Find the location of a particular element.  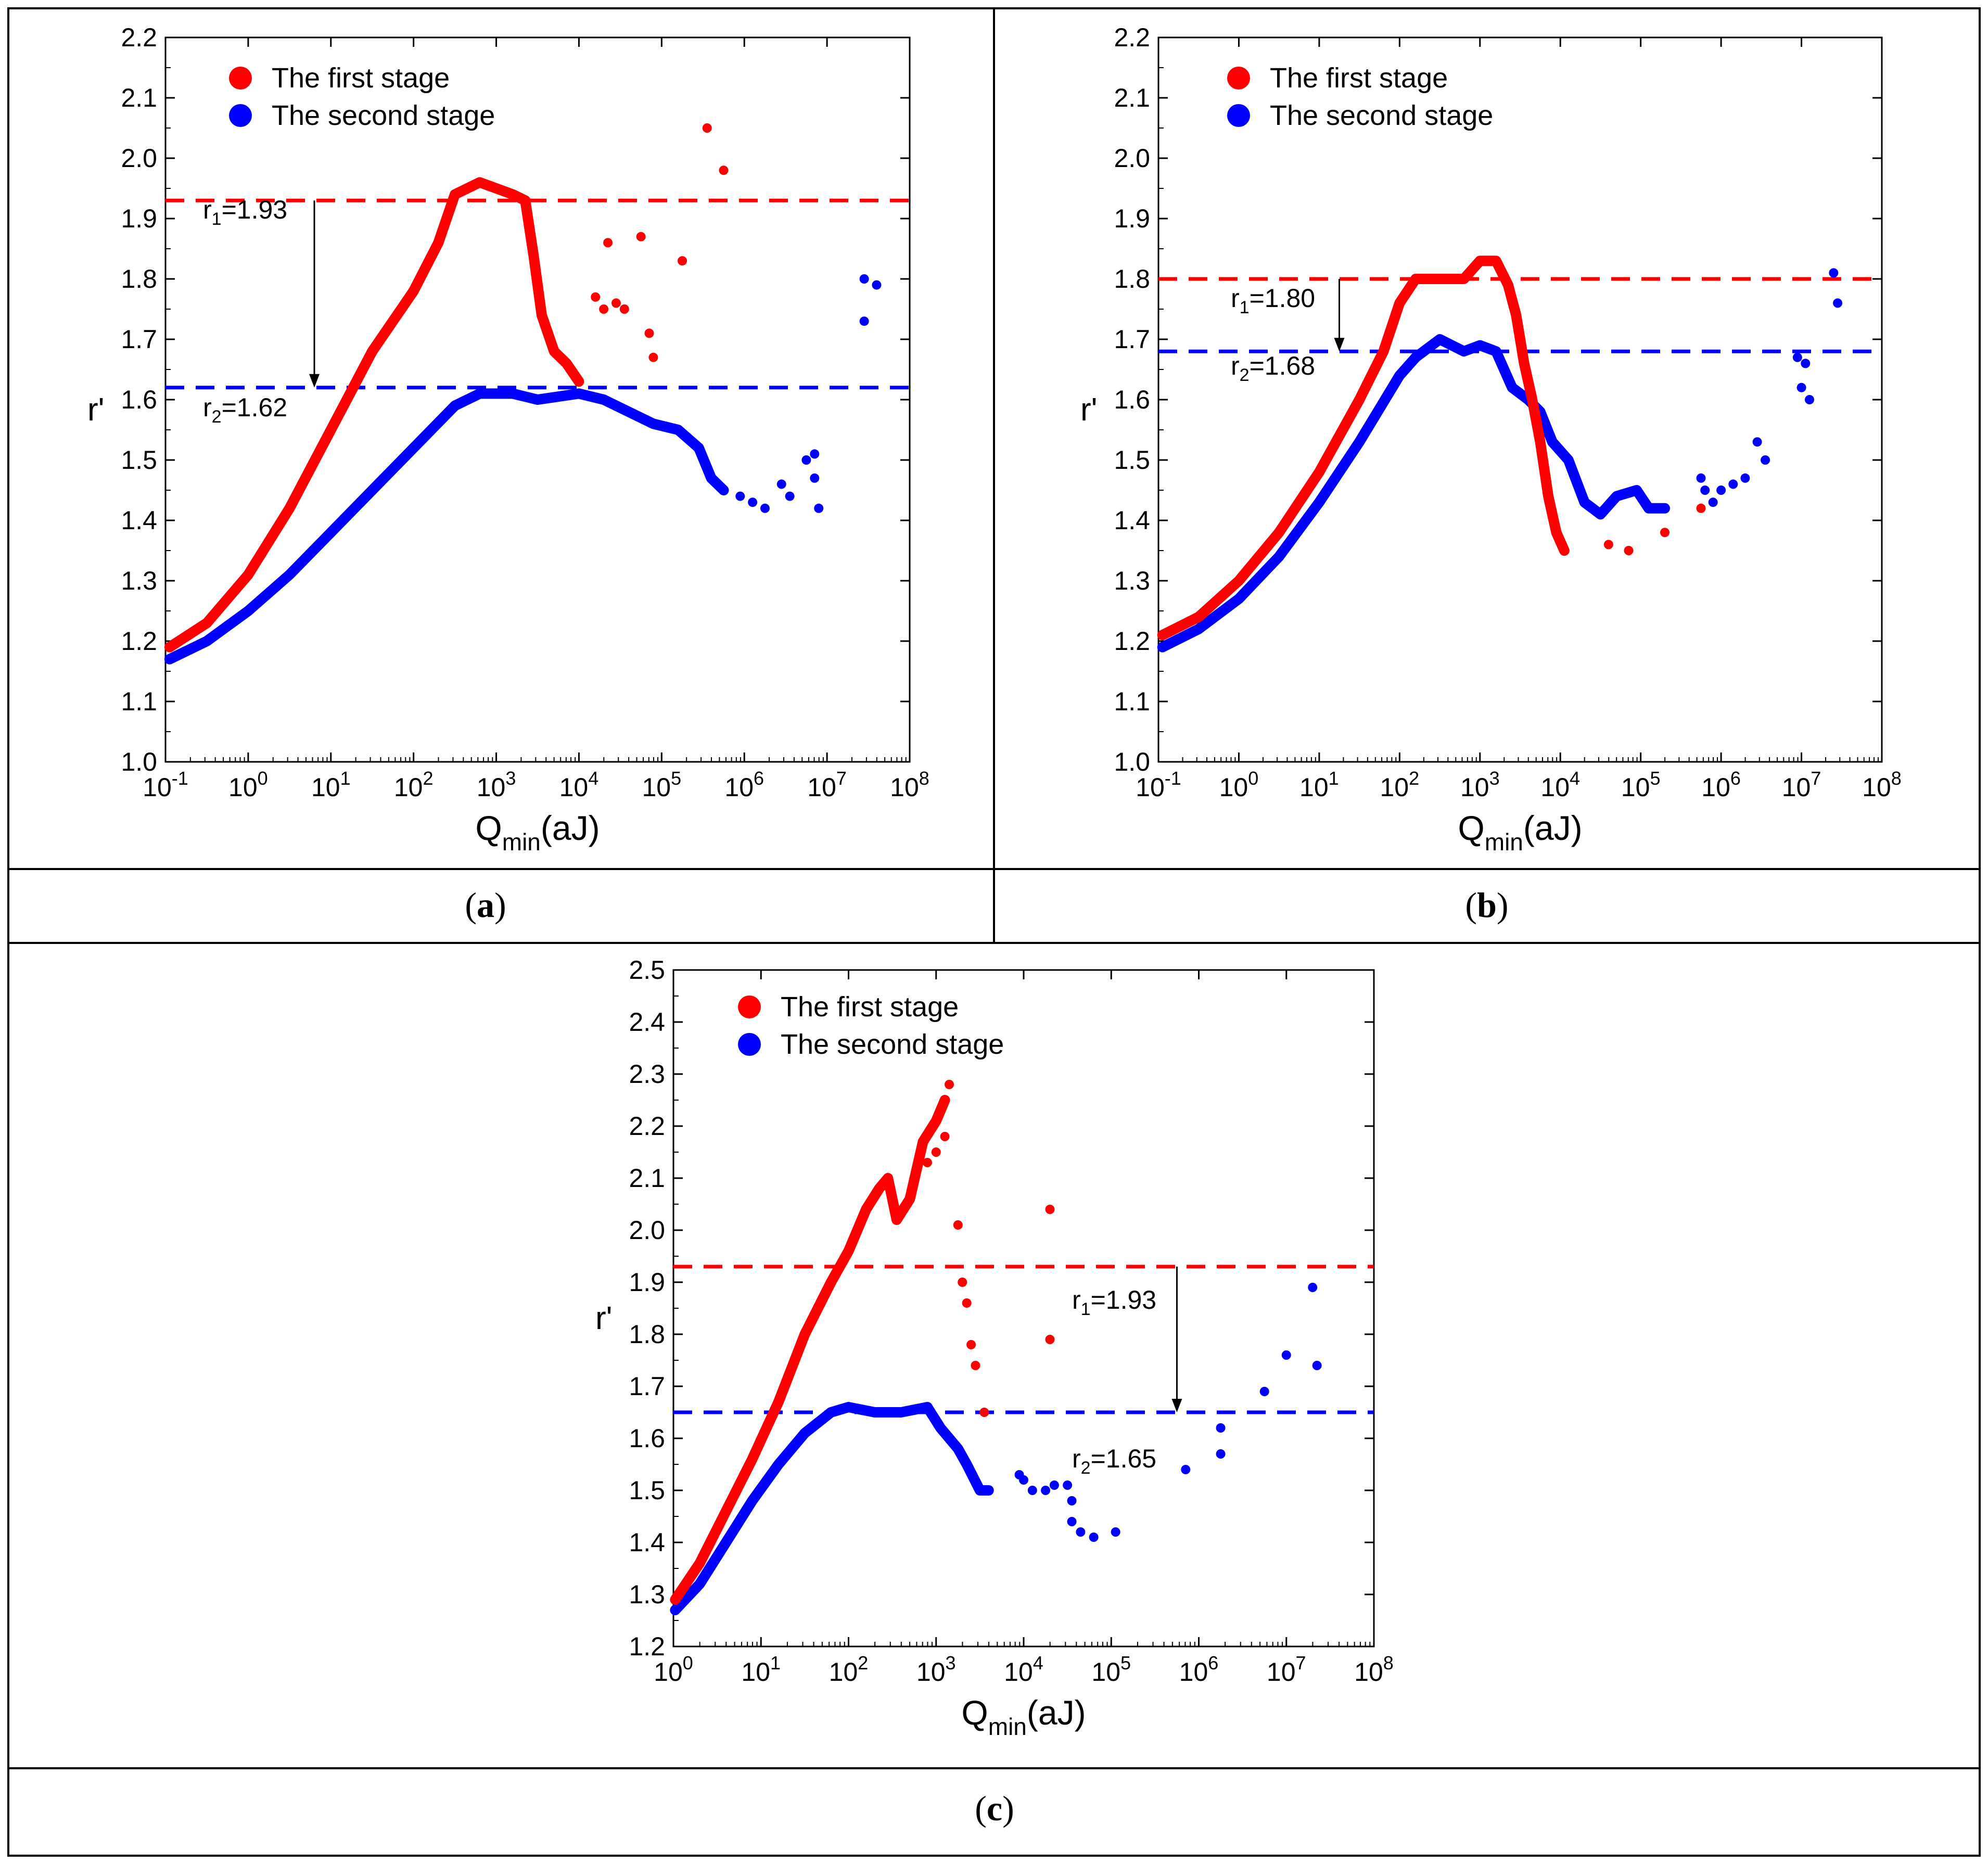

annotation-r1: r1=1.80 is located at coordinates (1273, 300).